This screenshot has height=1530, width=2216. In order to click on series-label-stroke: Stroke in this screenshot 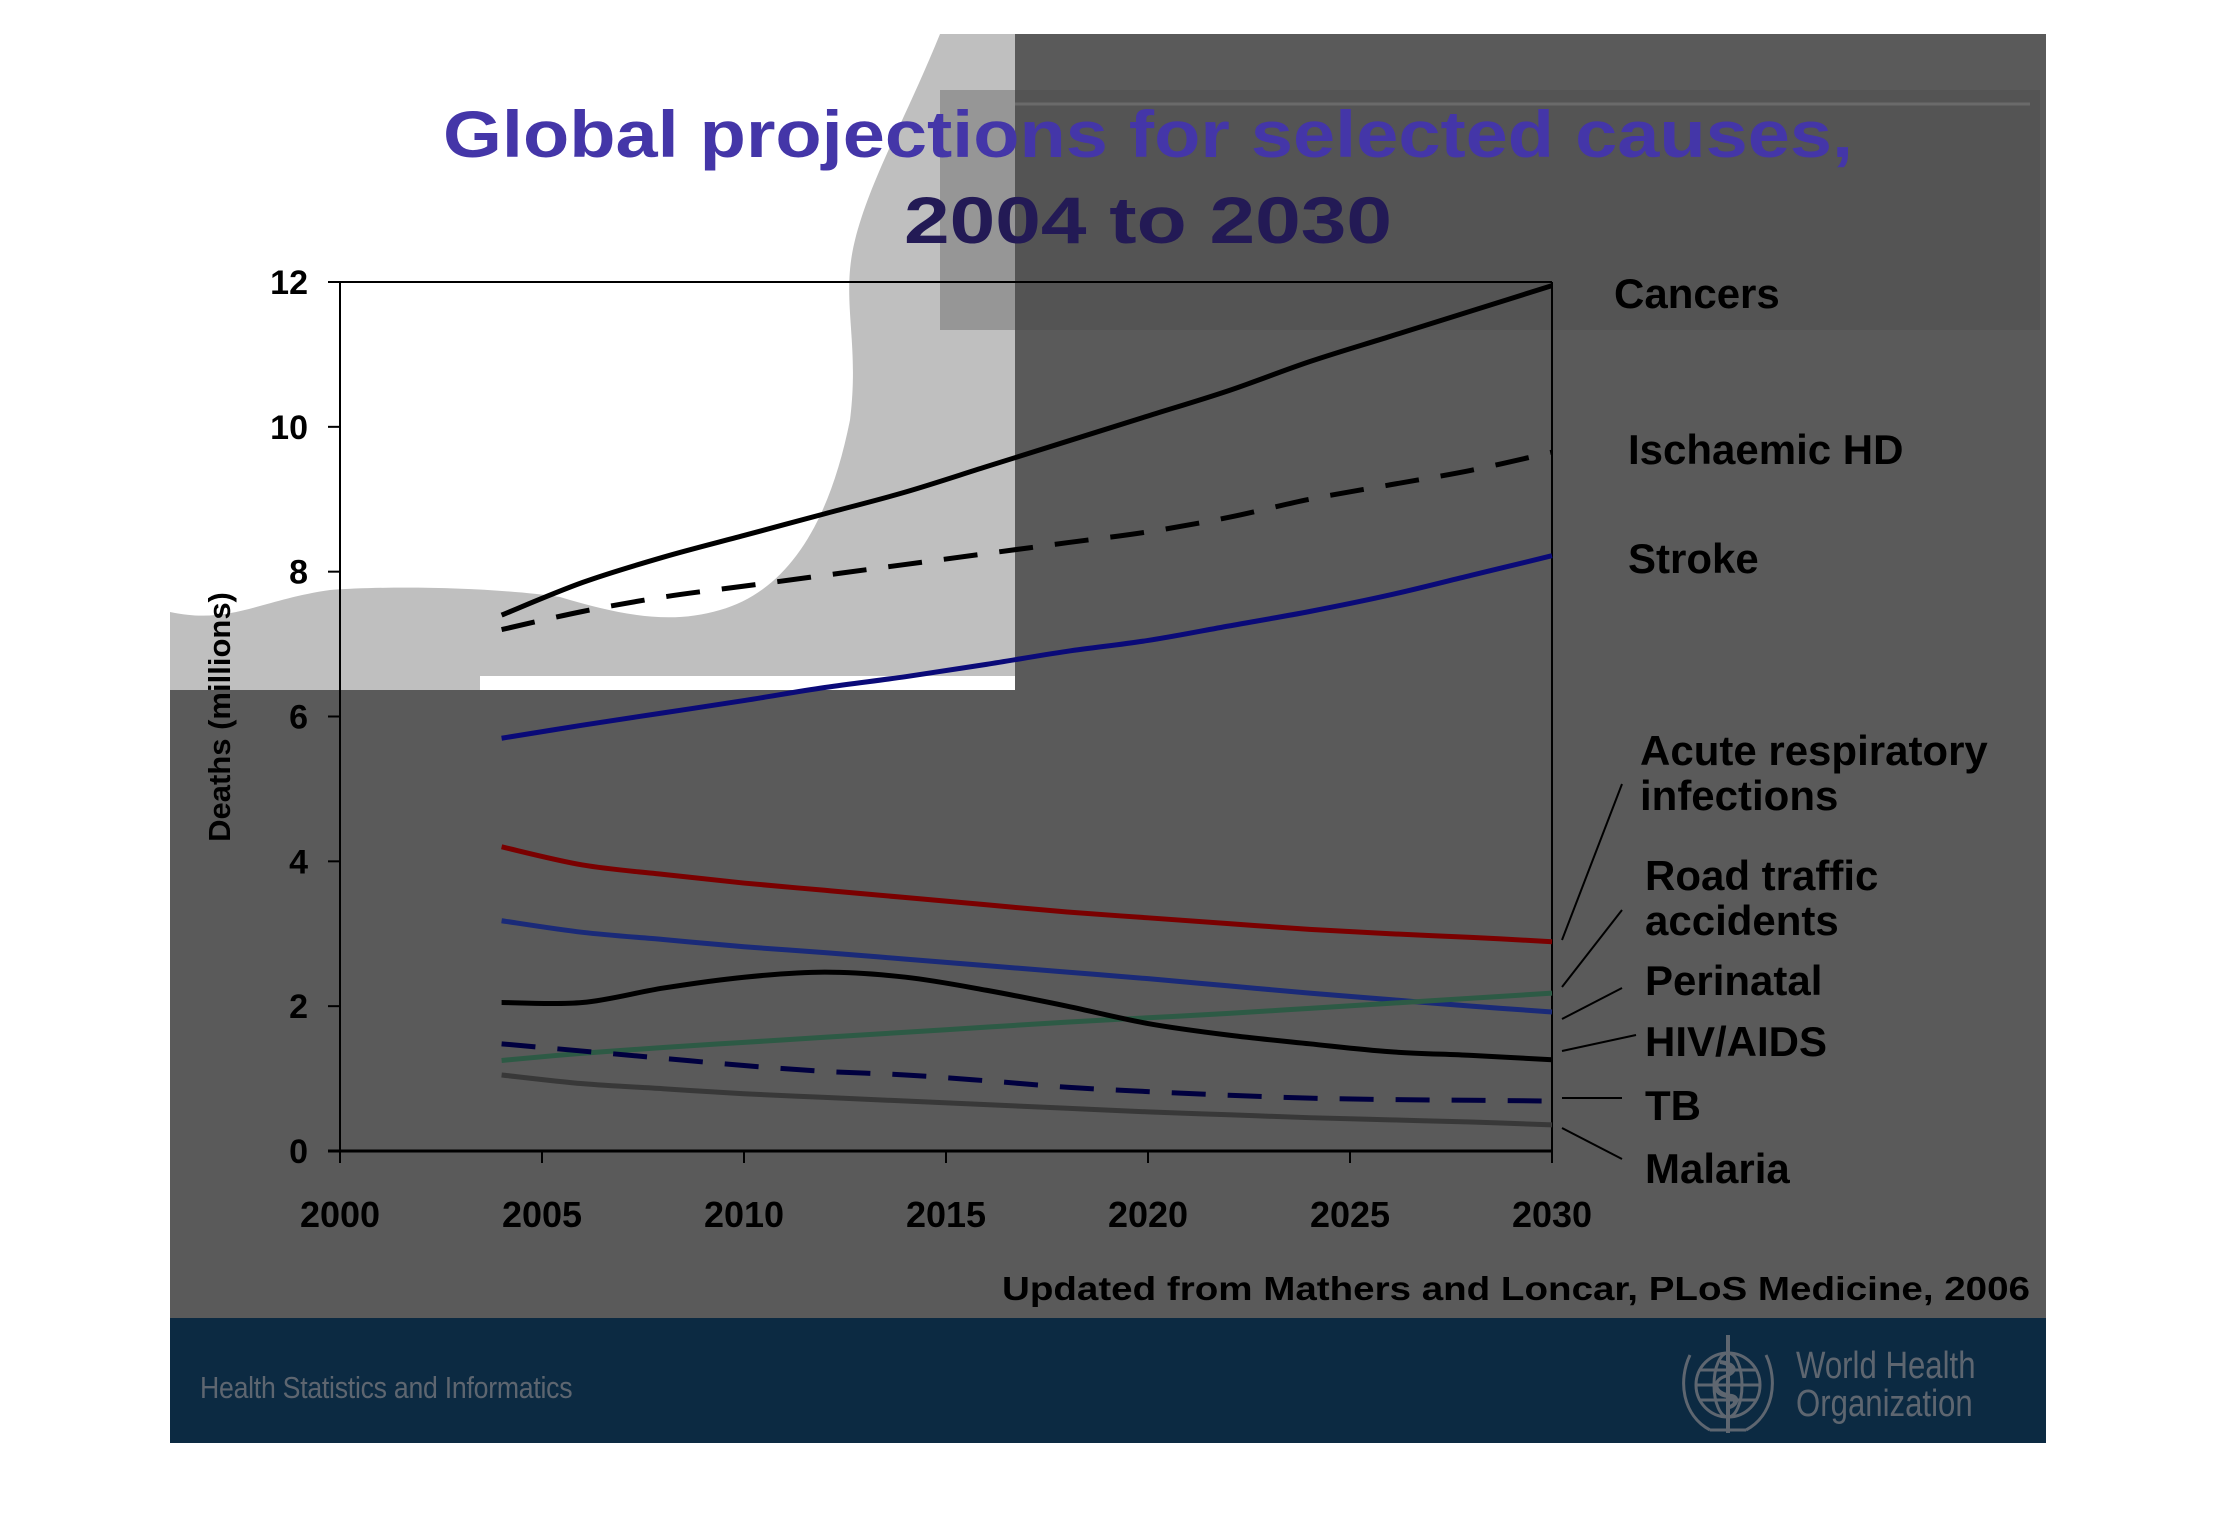, I will do `click(1693, 558)`.